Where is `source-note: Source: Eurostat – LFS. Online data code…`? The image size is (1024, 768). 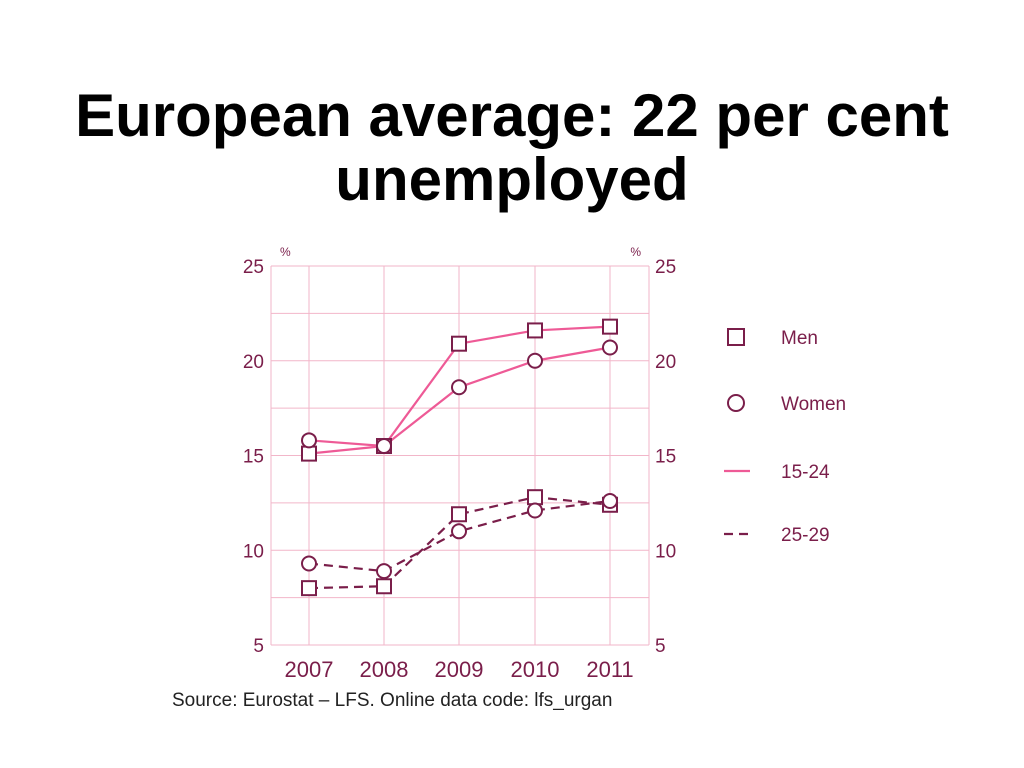
source-note: Source: Eurostat – LFS. Online data code… is located at coordinates (392, 700).